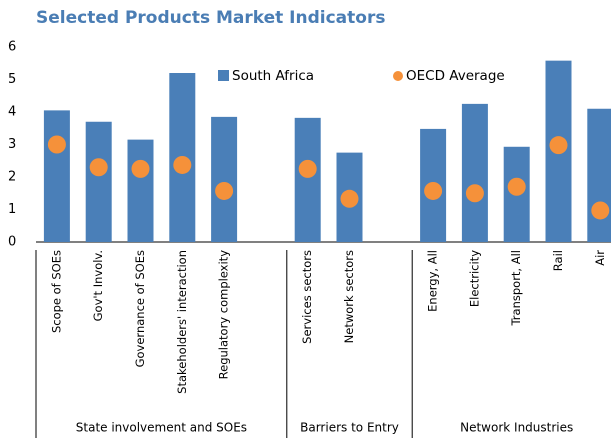 Image resolution: width=611 pixels, height=438 pixels. What do you see at coordinates (12, 79) in the screenshot?
I see `y-tick-label: 5` at bounding box center [12, 79].